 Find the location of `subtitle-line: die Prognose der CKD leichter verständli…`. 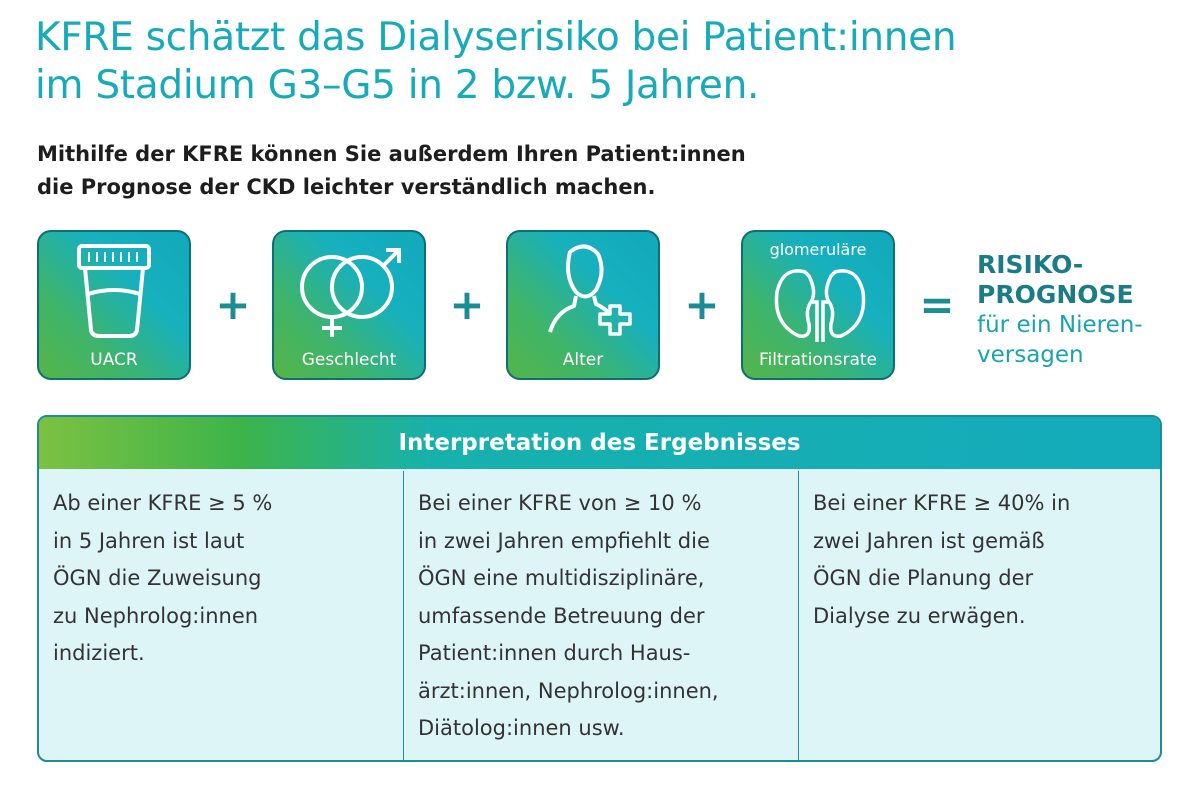

subtitle-line: die Prognose der CKD leichter verständli… is located at coordinates (346, 187).